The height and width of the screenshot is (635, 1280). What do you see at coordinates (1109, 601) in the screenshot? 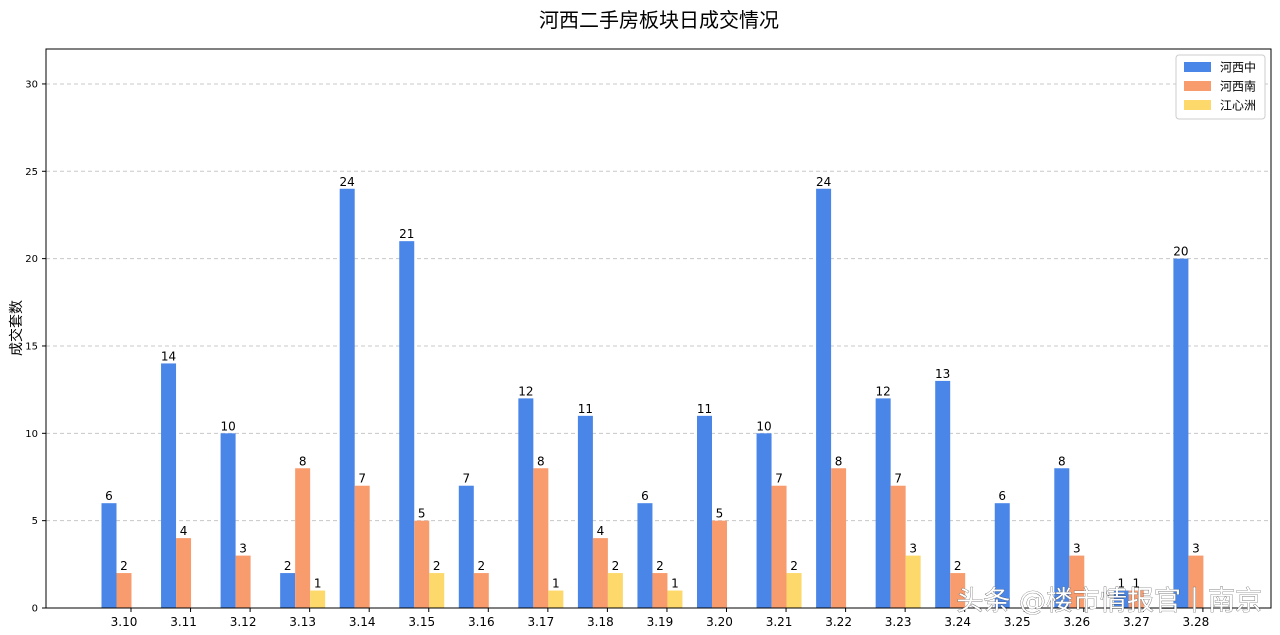
I see `watermark-text: 头条 @楼市情报官丨南京` at bounding box center [1109, 601].